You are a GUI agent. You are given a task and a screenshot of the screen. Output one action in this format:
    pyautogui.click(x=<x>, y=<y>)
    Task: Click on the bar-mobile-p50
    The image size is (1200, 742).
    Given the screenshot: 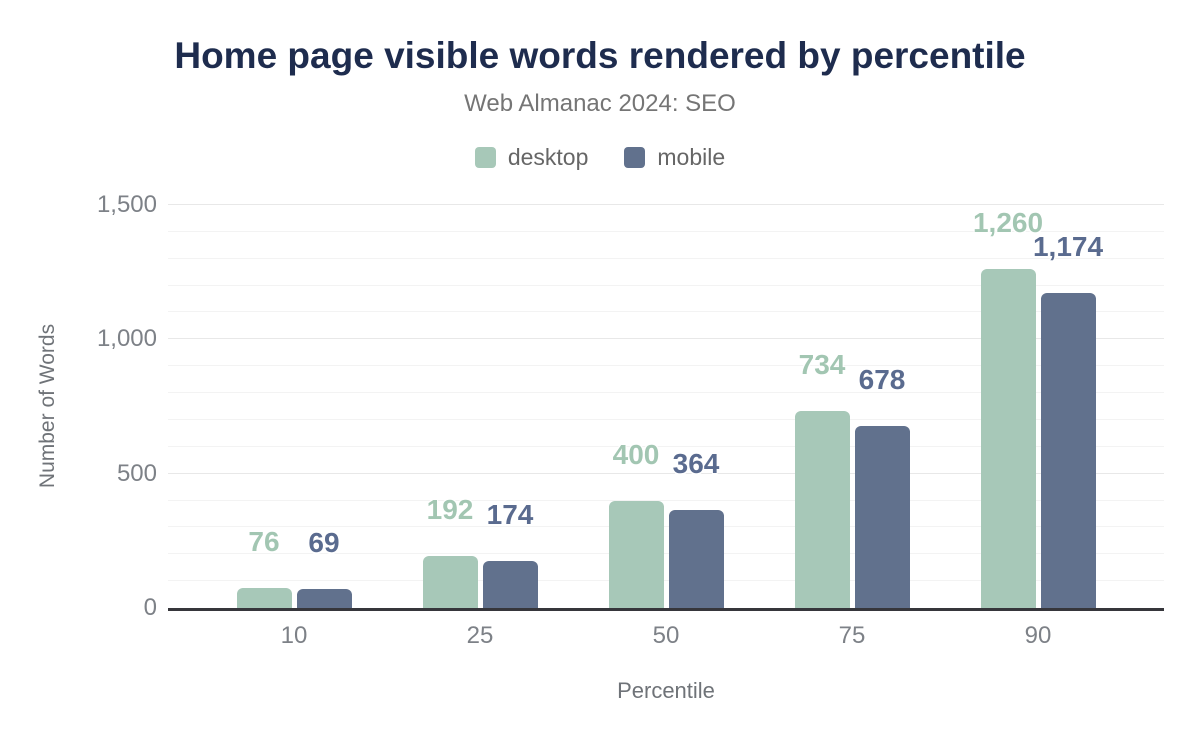 What is the action you would take?
    pyautogui.click(x=696, y=559)
    